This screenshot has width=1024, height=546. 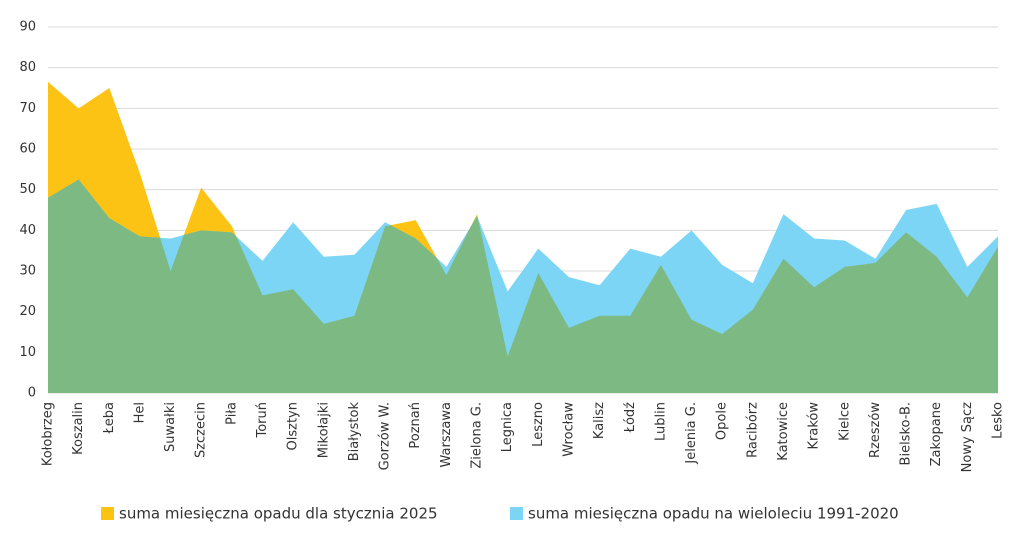 I want to click on x-tick-label: Mikołajki, so click(x=323, y=430).